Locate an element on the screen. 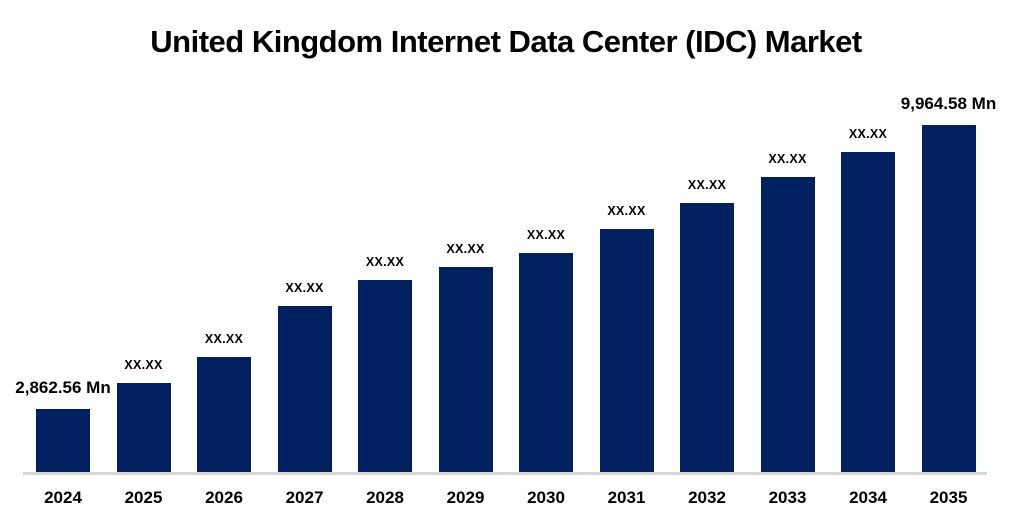  bar-2031 is located at coordinates (626, 350).